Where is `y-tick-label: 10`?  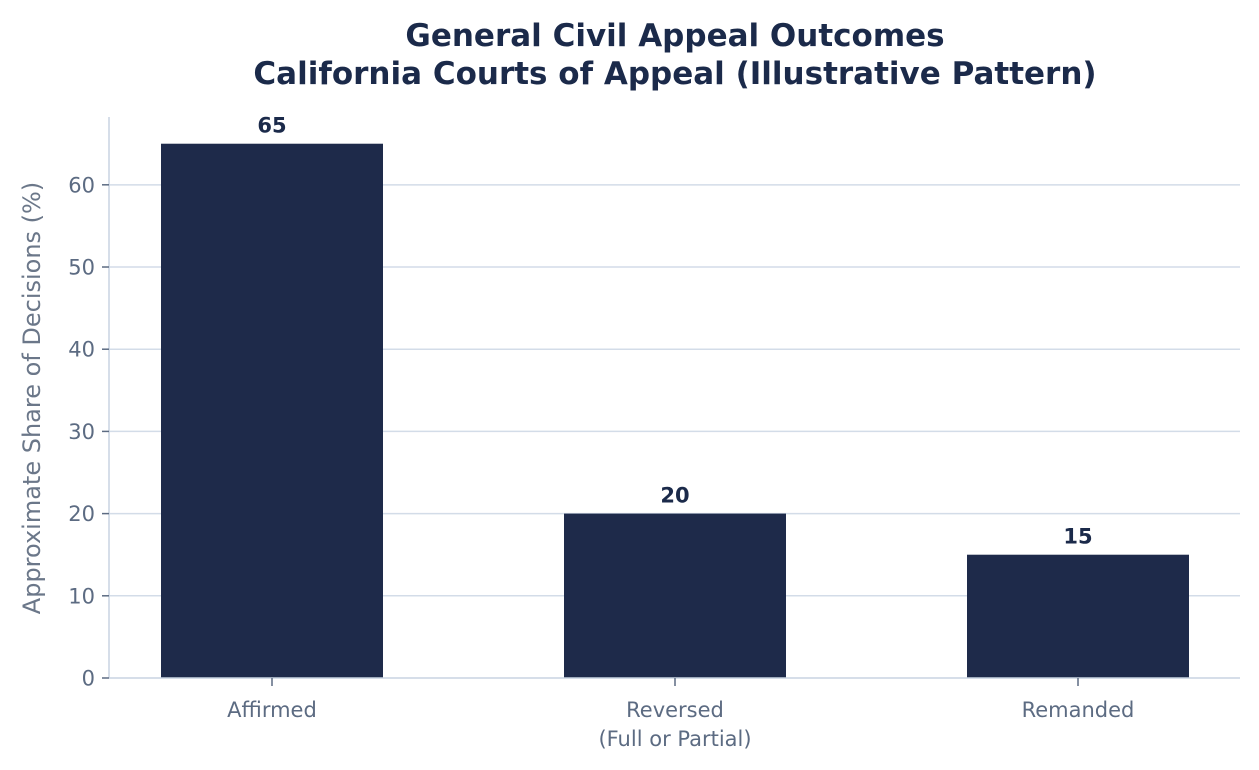 y-tick-label: 10 is located at coordinates (81, 596).